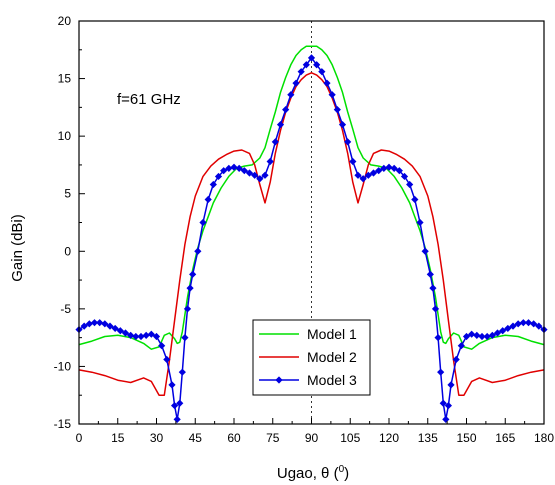 The image size is (555, 485). Describe the element at coordinates (313, 473) in the screenshot. I see `x-axis-label: Ugao, θ (0)` at that location.